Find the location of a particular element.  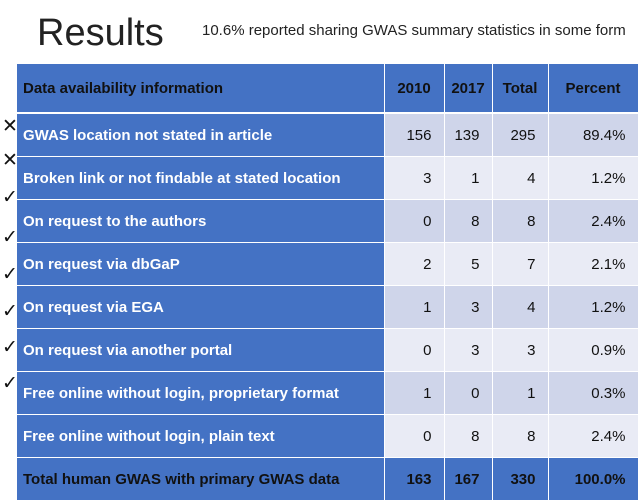

column-header: Data availability information is located at coordinates (201, 89).